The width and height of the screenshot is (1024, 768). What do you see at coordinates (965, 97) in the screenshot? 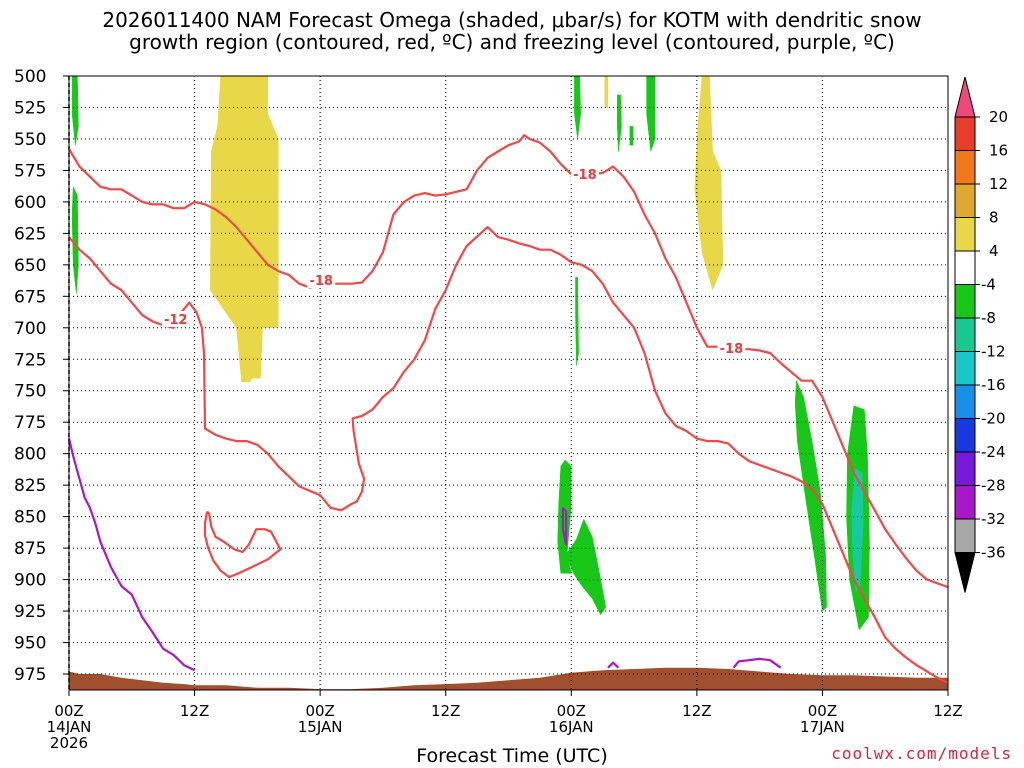
I see `colorbar-cap-top` at bounding box center [965, 97].